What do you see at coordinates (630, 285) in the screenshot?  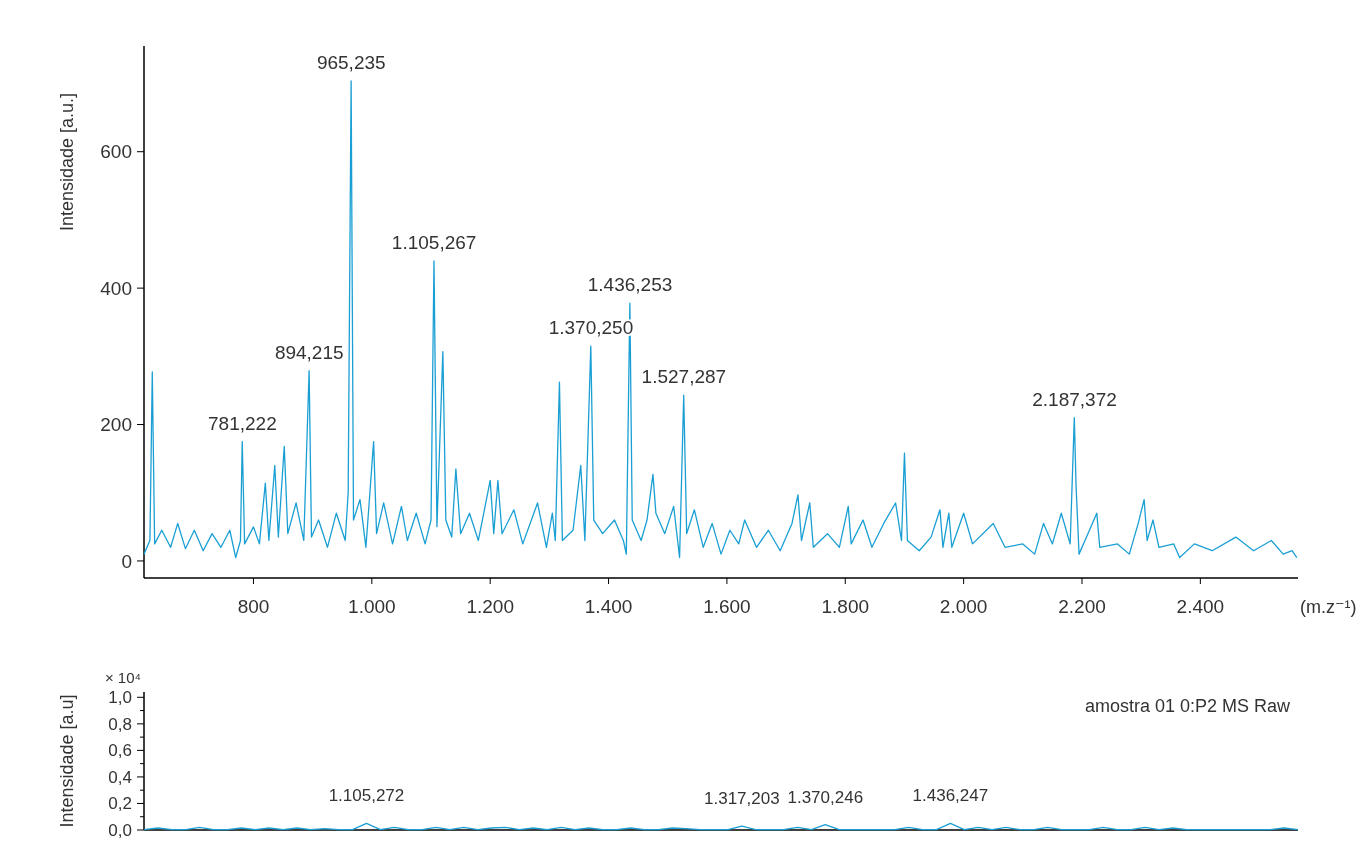 I see `annotation: 1.436,253` at bounding box center [630, 285].